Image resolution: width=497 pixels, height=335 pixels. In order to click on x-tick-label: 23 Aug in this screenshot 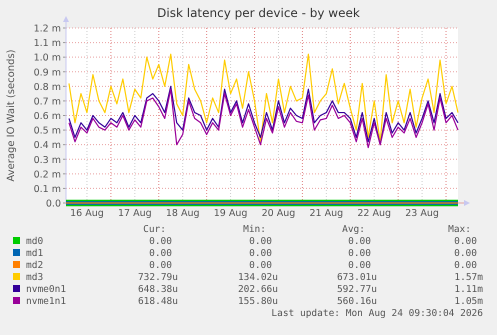, I will do `click(422, 213)`.